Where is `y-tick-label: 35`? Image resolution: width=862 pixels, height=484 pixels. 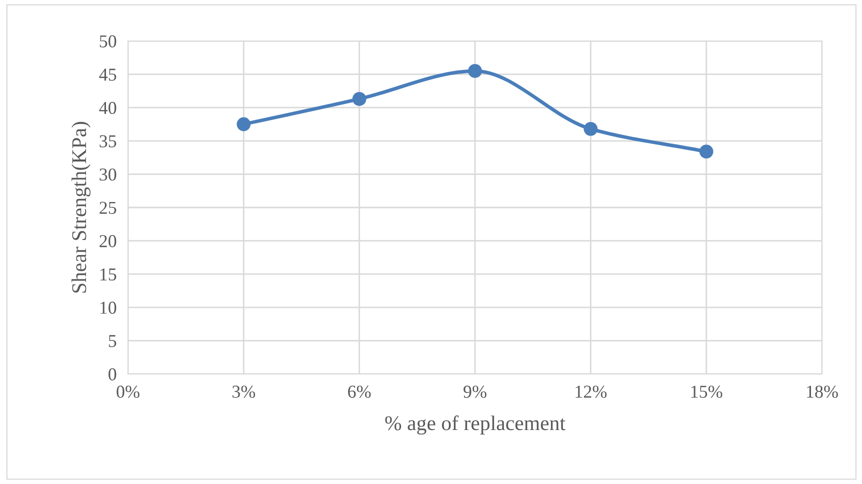 y-tick-label: 35 is located at coordinates (108, 141).